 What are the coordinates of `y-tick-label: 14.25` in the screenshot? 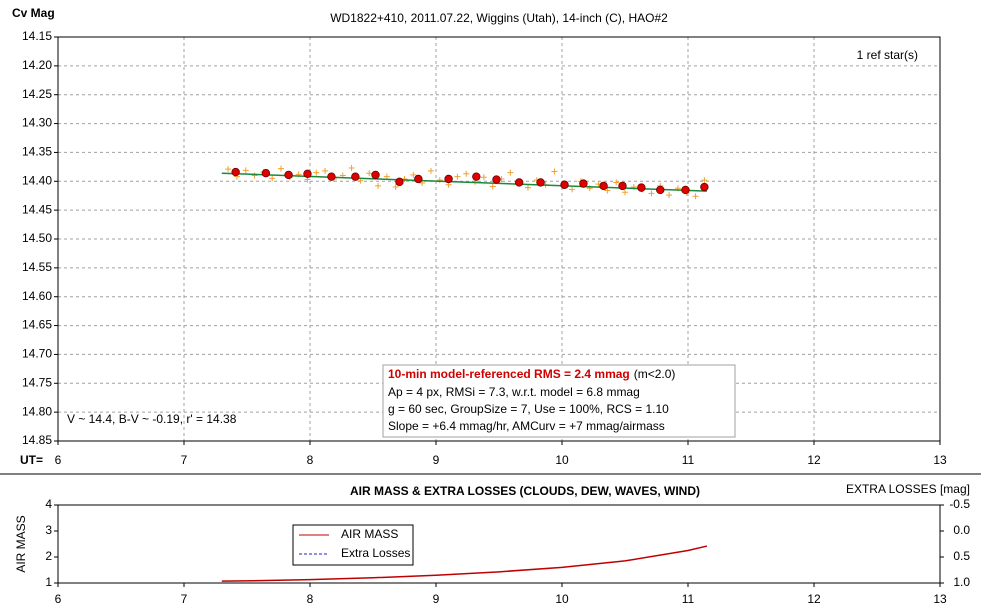 It's located at (37, 94).